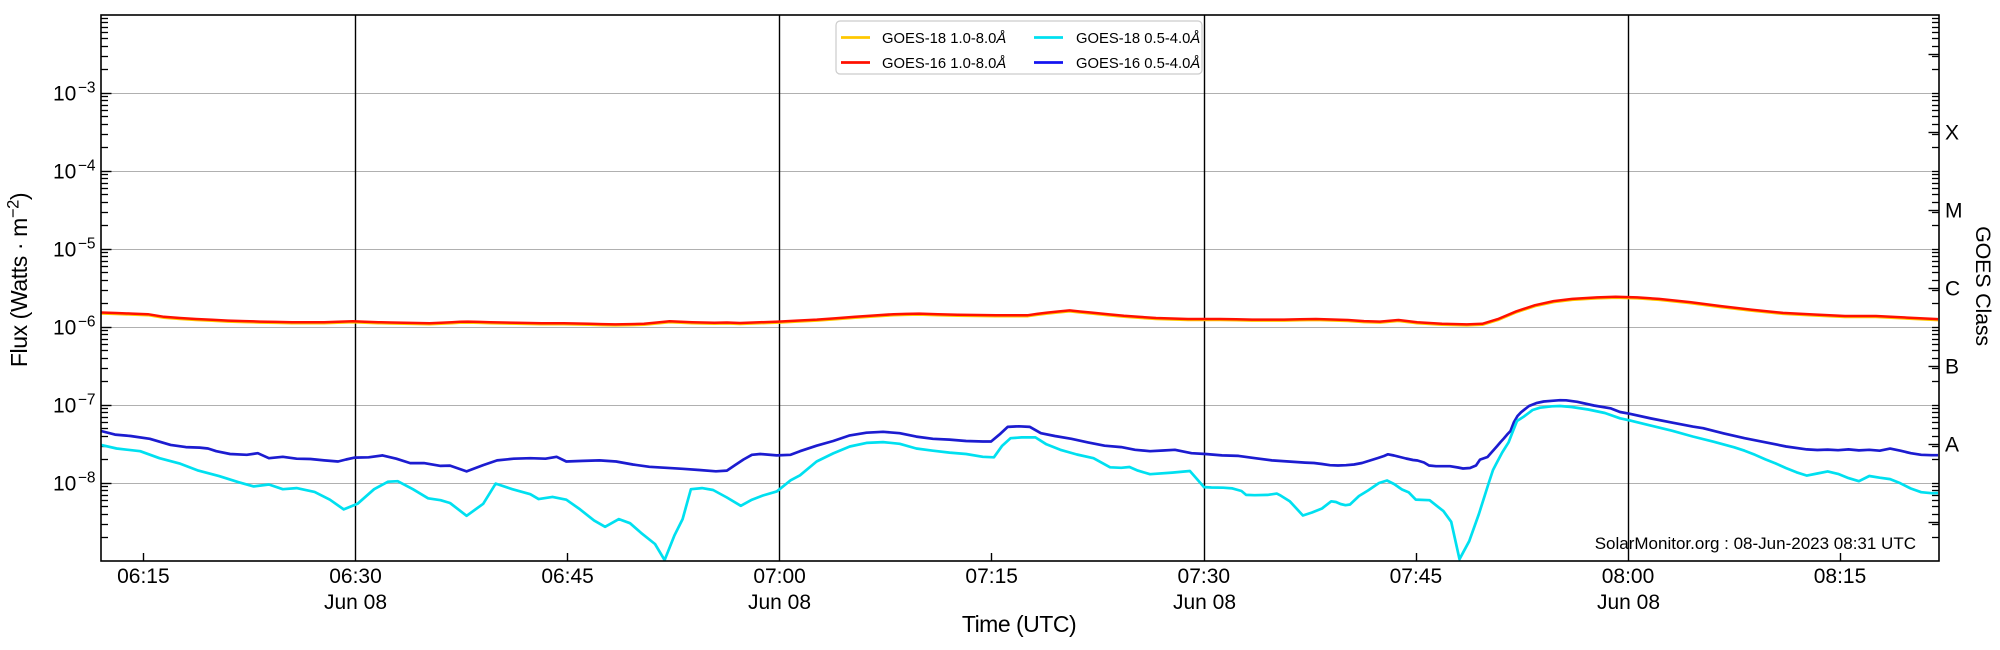 The image size is (2000, 650). What do you see at coordinates (944, 38) in the screenshot?
I see `svg-text: GOES-18 1.0-8.0Å` at bounding box center [944, 38].